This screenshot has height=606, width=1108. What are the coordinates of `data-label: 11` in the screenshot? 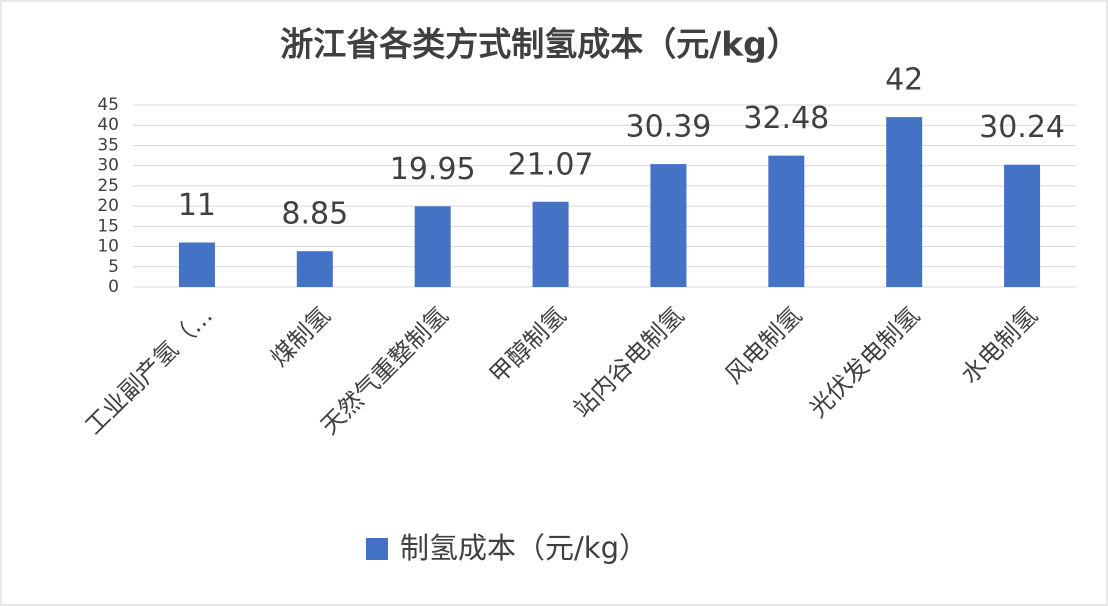 It's located at (197, 205).